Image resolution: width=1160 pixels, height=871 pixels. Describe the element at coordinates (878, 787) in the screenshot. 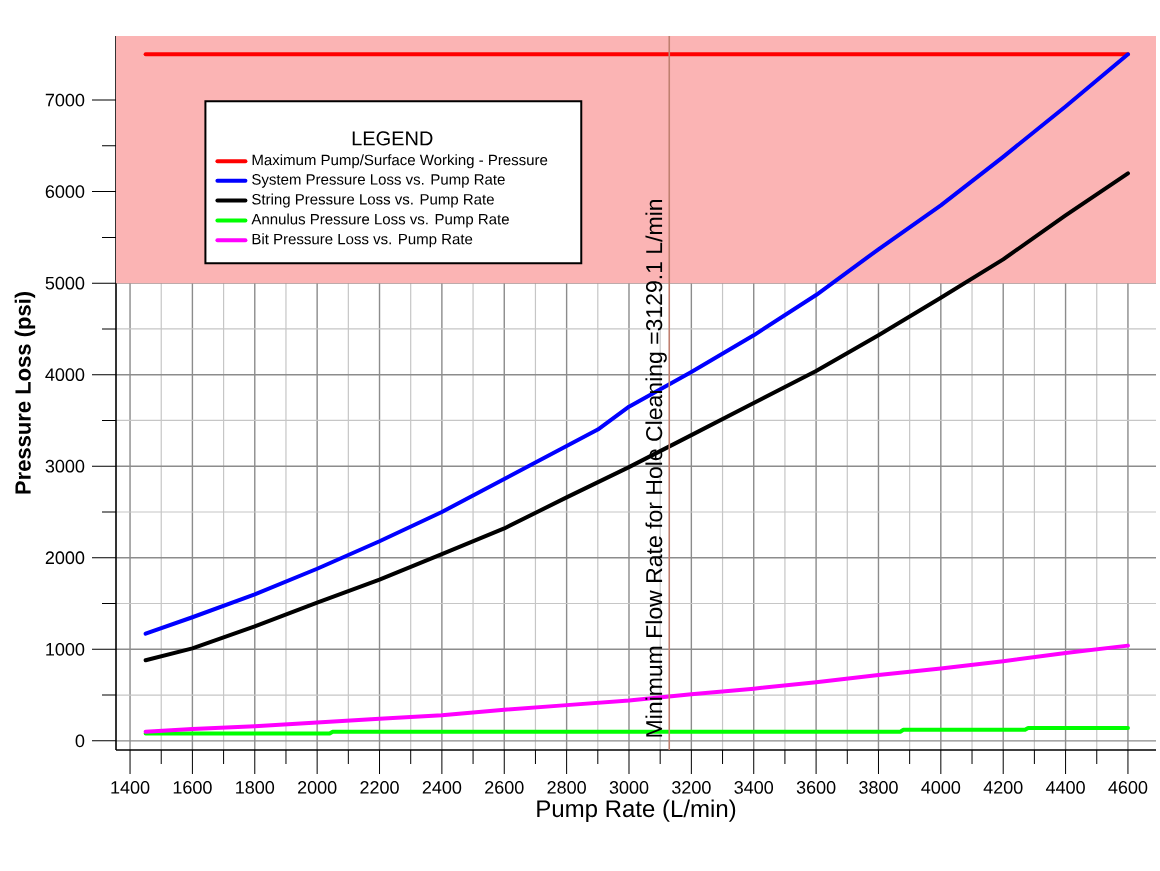

I see `x-tick-label: 3800` at that location.